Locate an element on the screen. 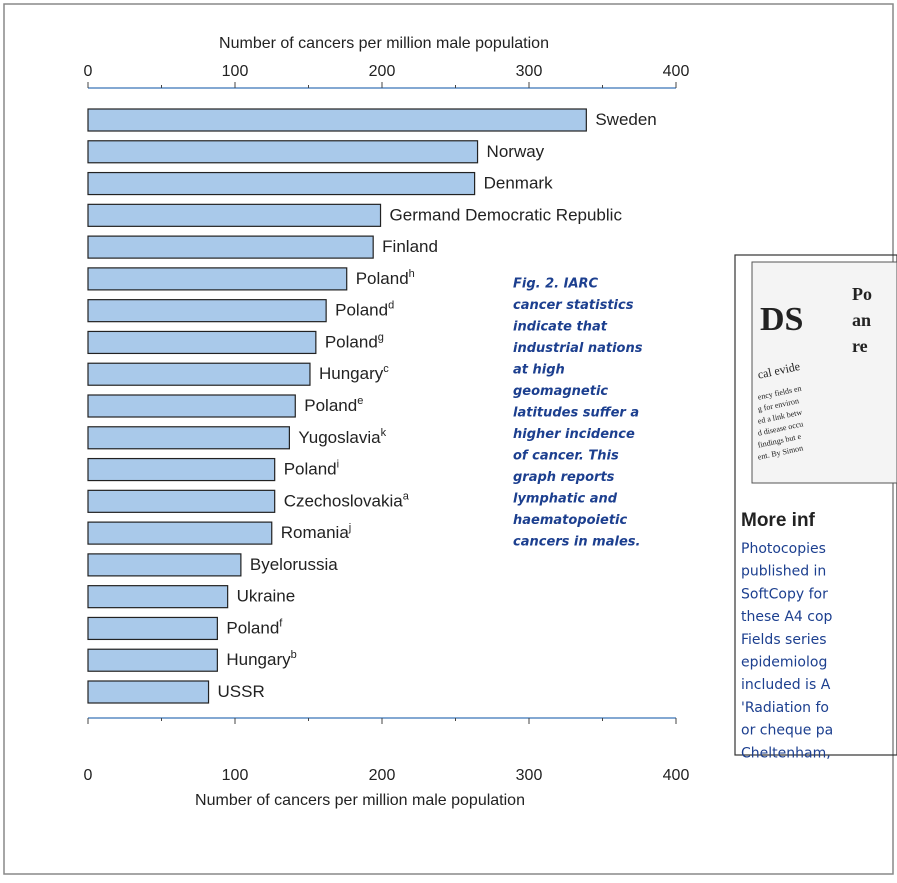  category-name: Czechoslovakia is located at coordinates (344, 501).